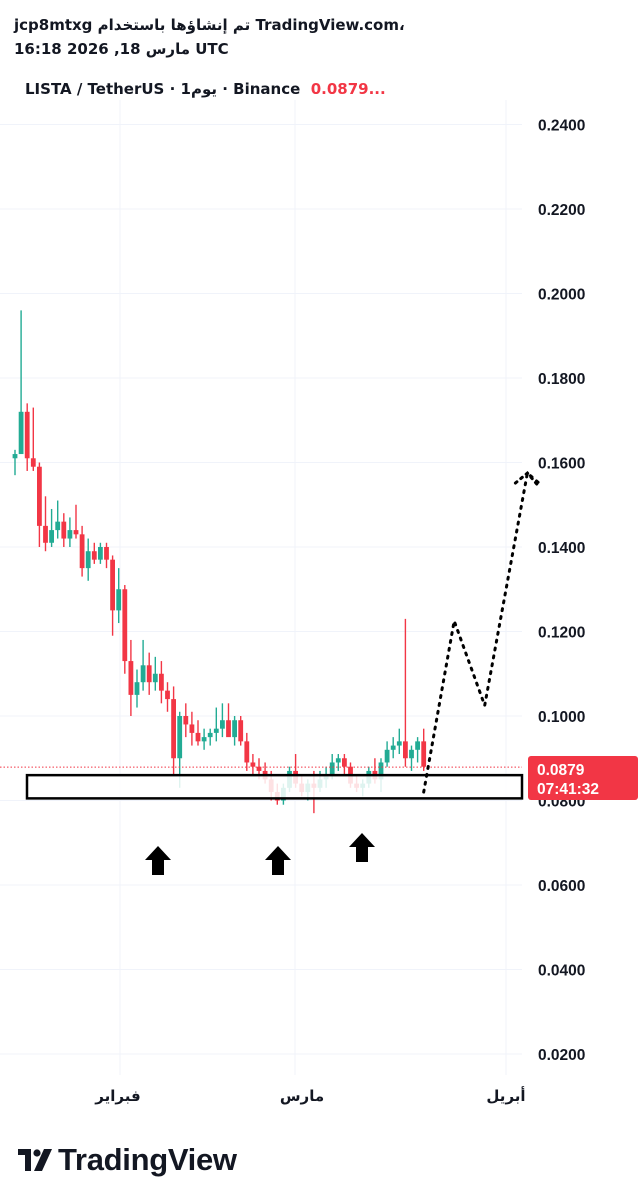  I want to click on projection-arrowhead, so click(527, 479).